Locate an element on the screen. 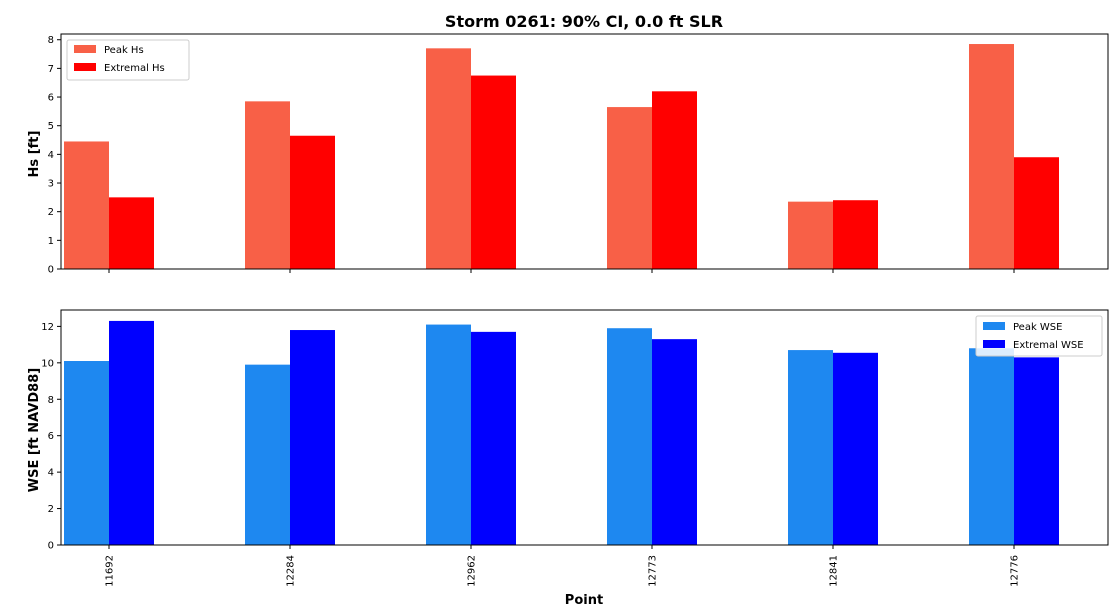 The width and height of the screenshot is (1116, 607). wse-y-tick-label: 0 is located at coordinates (51, 546).